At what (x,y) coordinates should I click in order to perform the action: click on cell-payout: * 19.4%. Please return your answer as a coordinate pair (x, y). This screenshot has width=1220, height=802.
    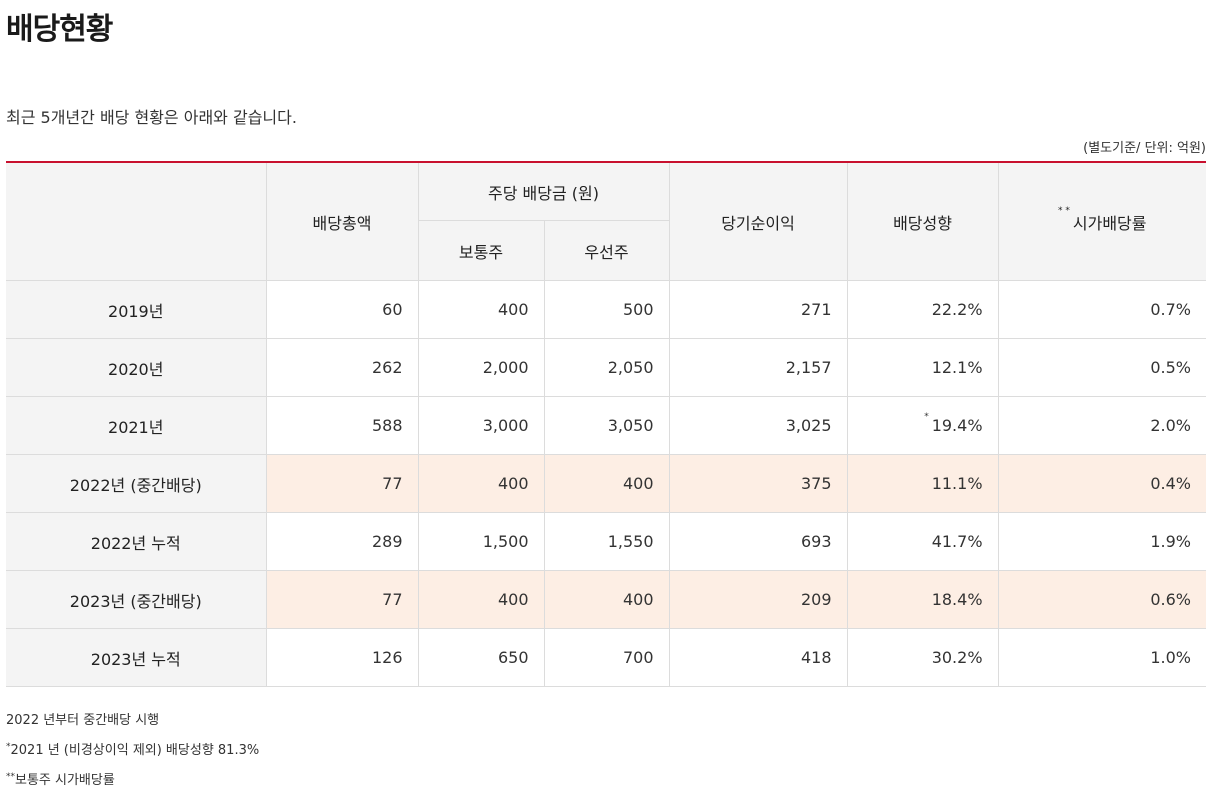
    Looking at the image, I should click on (922, 425).